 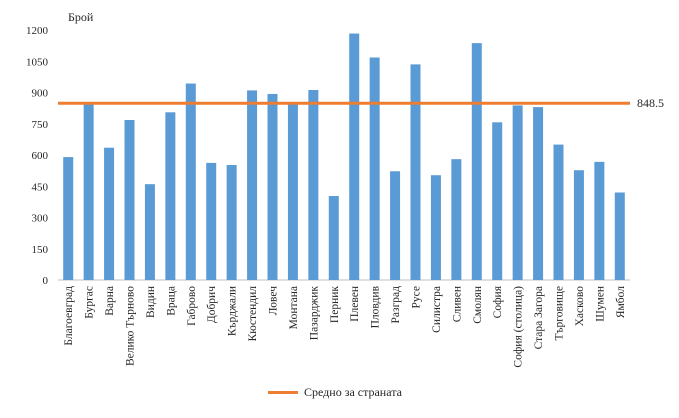 What do you see at coordinates (560, 313) in the screenshot?
I see `x-tick-label: Търговище` at bounding box center [560, 313].